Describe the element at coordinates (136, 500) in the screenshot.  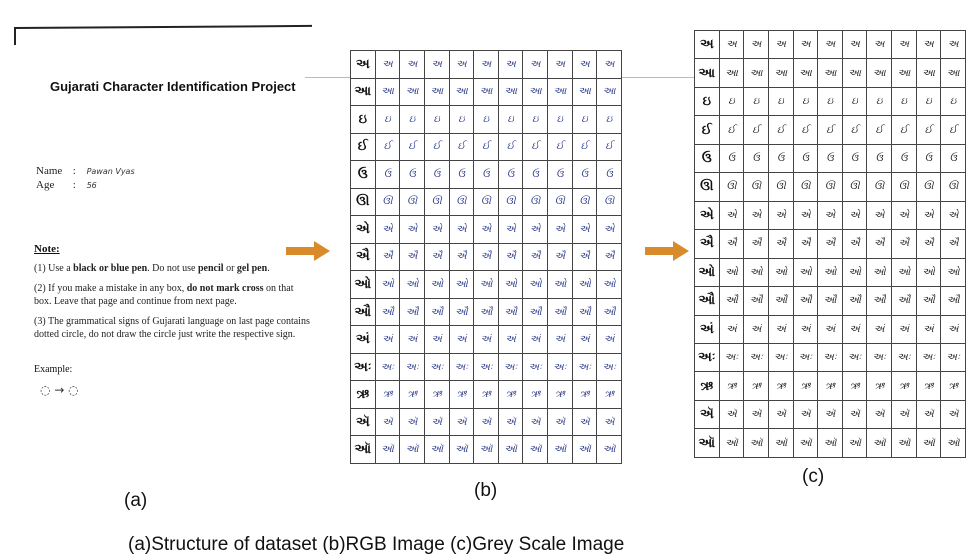
I see `caption-a: (a)` at that location.